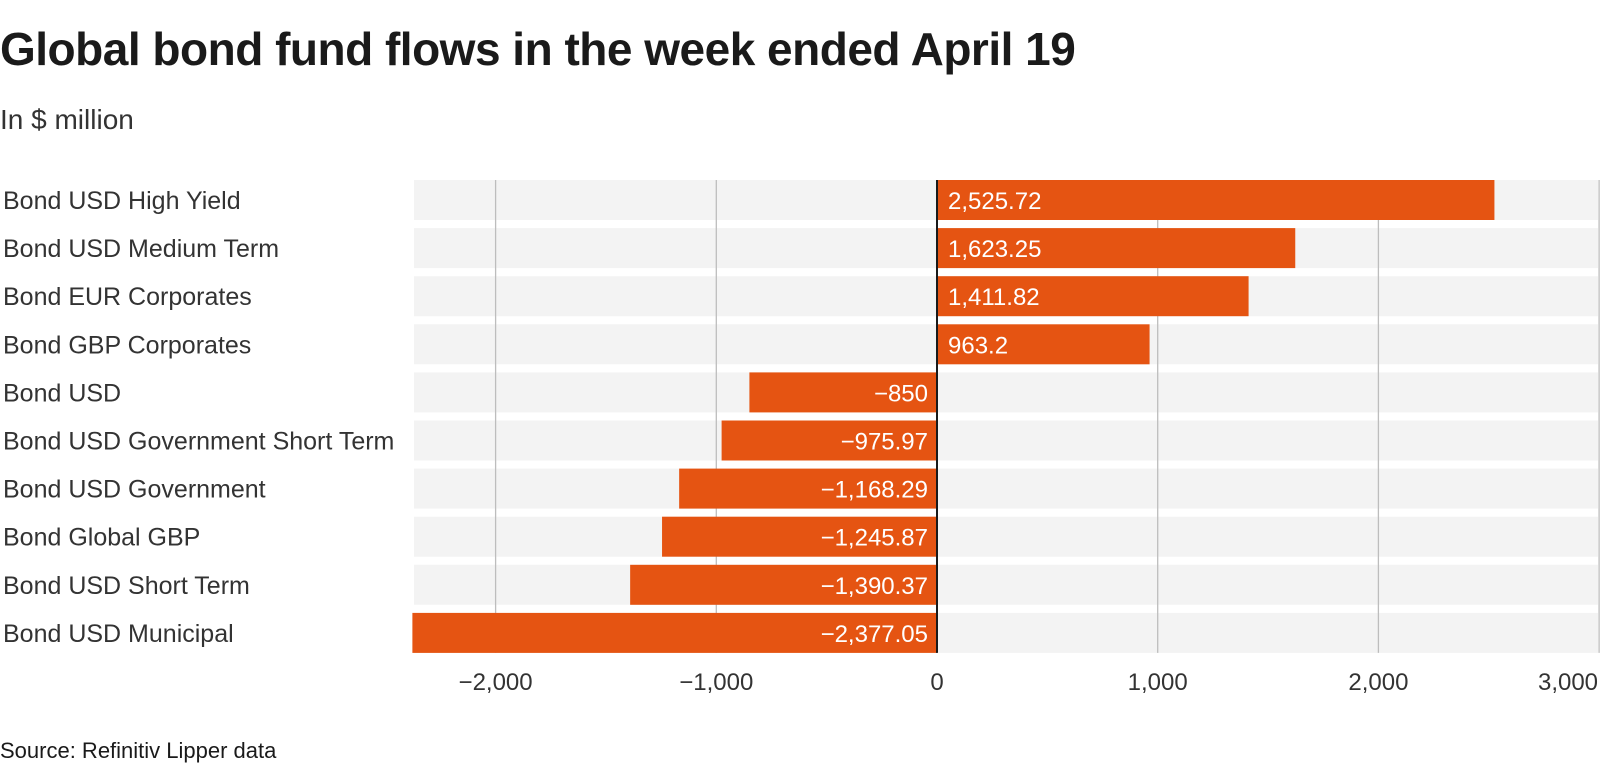  What do you see at coordinates (134, 490) in the screenshot?
I see `category-label: Bond USD Government` at bounding box center [134, 490].